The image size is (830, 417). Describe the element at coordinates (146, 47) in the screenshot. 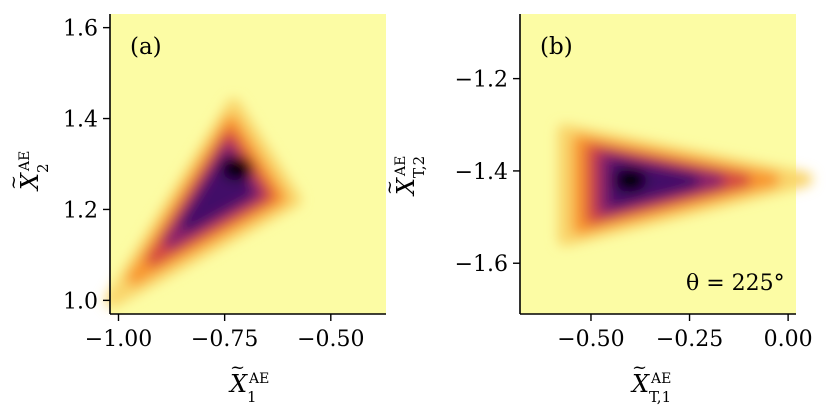

I see `panel-label-a: (a)` at that location.